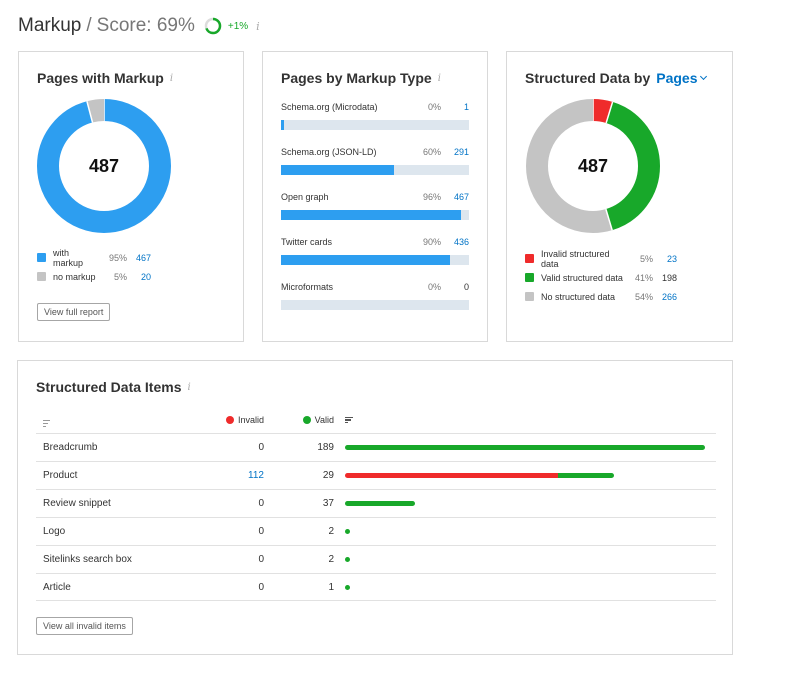 This screenshot has width=785, height=697. What do you see at coordinates (461, 197) in the screenshot?
I see `markup-type-count: 467` at bounding box center [461, 197].